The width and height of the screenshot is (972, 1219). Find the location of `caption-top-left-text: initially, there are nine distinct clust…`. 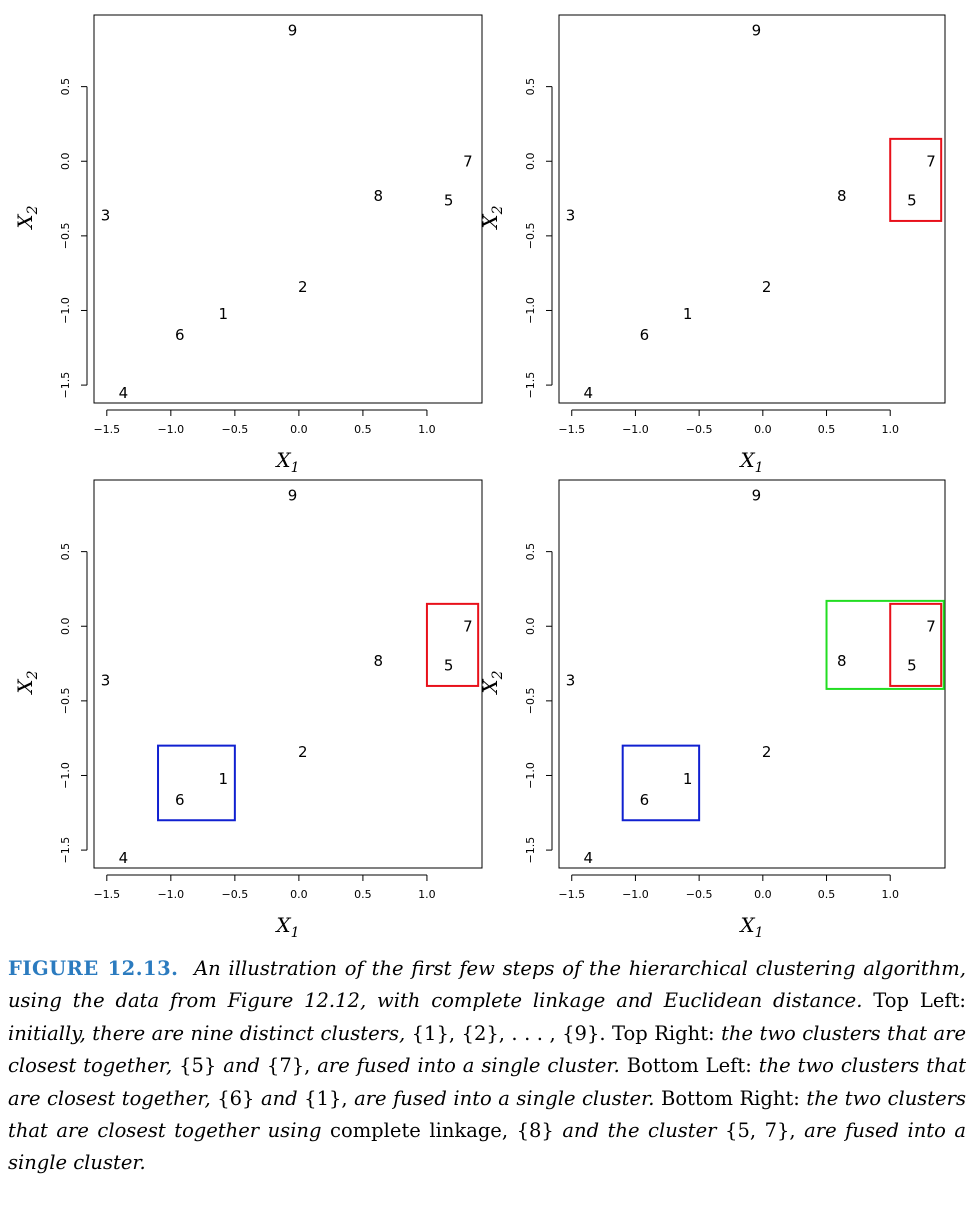

caption-top-left-text: initially, there are nine distinct clust… is located at coordinates (207, 1033).